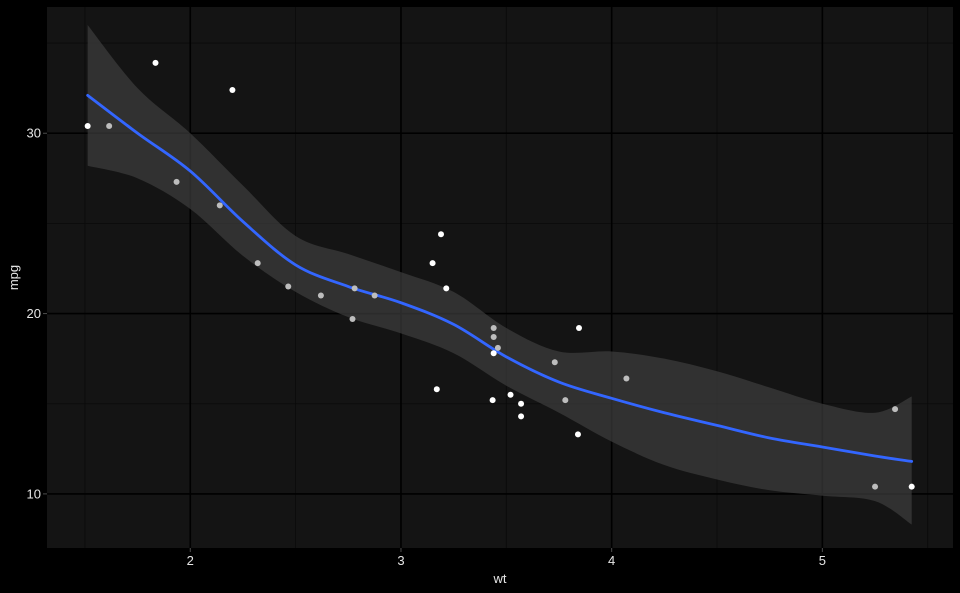  I want to click on x-axis-ticks: 2 3 4 5, so click(506, 558).